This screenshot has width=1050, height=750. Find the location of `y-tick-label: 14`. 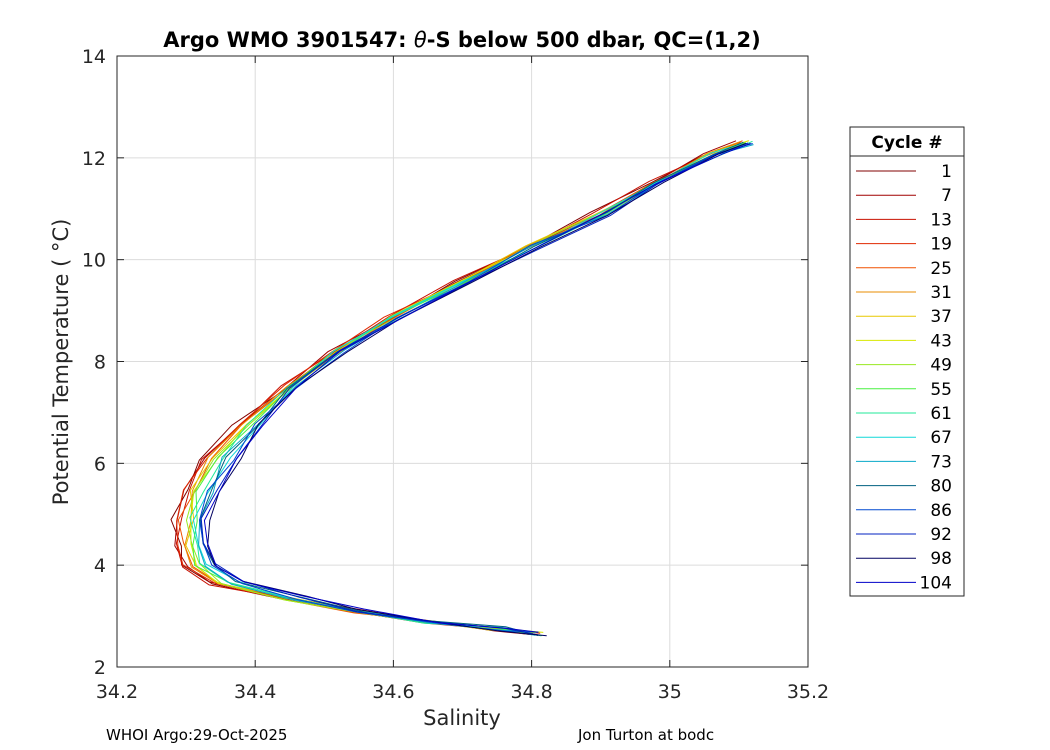

y-tick-label: 14 is located at coordinates (94, 57).